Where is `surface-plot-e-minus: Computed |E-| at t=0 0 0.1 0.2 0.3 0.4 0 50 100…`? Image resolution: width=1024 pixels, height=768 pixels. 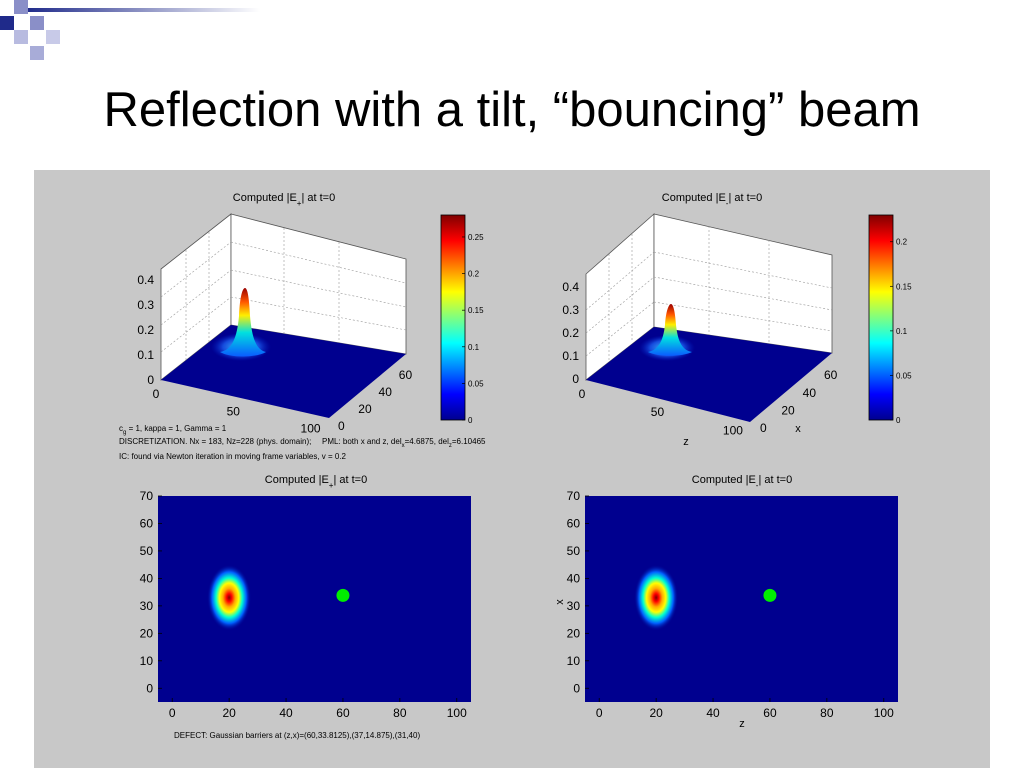 surface-plot-e-minus: Computed |E-| at t=0 0 0.1 0.2 0.3 0.4 0 50 100… is located at coordinates (737, 320).